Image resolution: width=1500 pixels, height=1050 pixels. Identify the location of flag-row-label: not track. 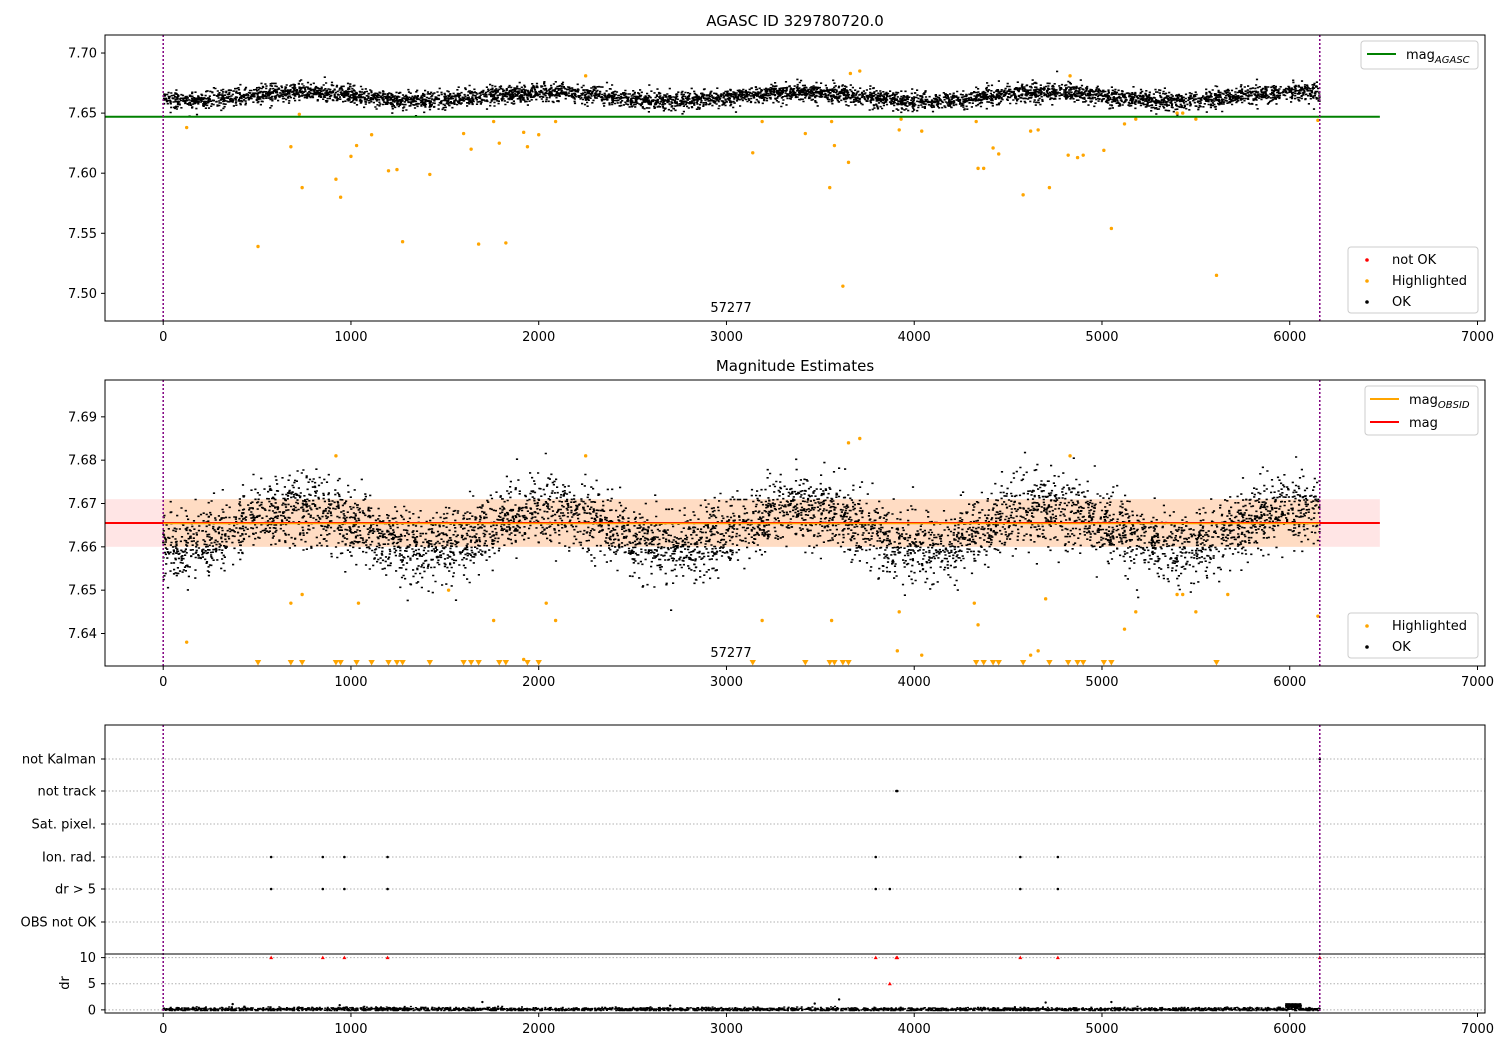
(66, 792).